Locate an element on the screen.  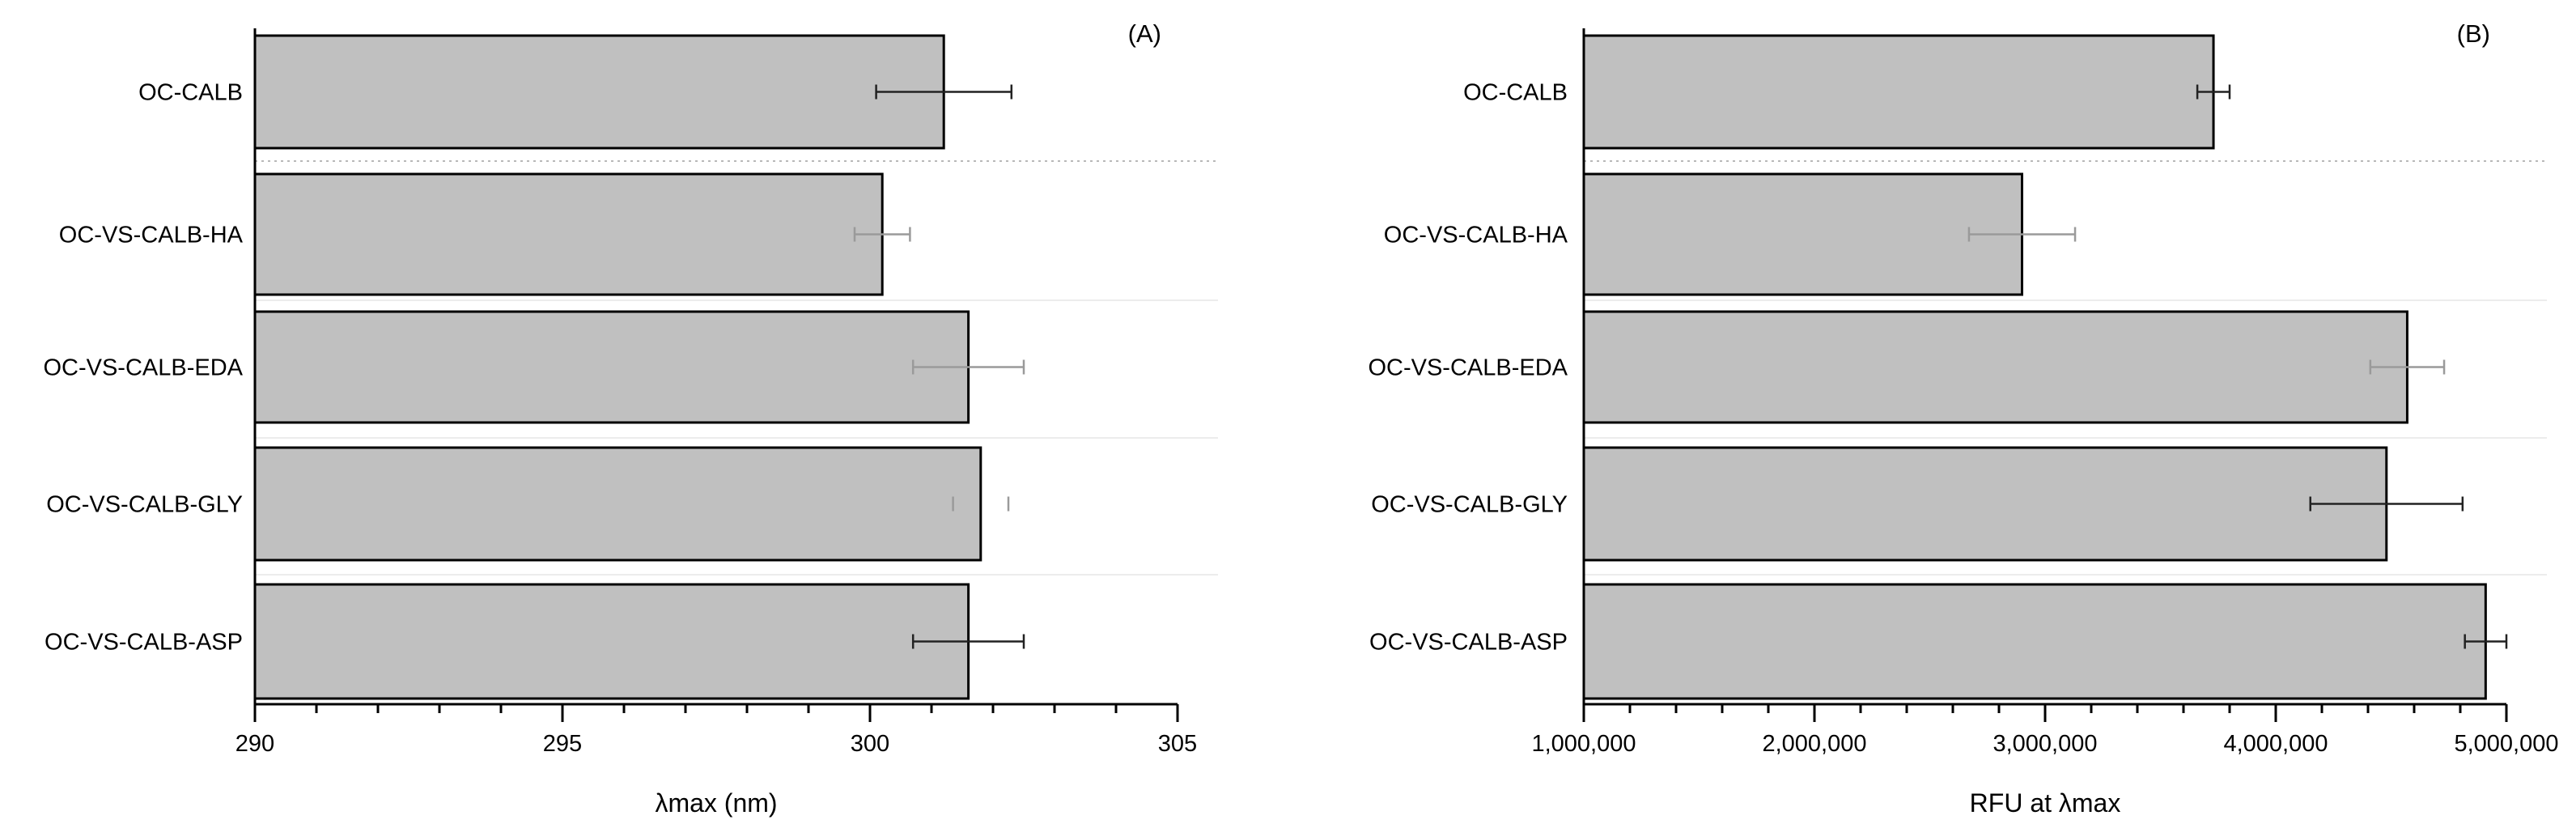
tick-label: 2,000,000 is located at coordinates (1814, 744).